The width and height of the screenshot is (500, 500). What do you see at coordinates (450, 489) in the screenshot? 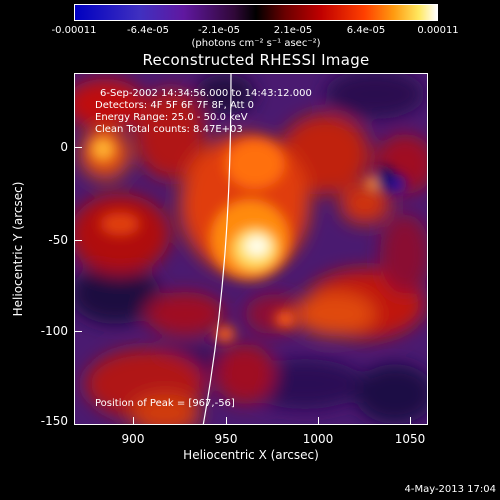
I see `date-stamp: 4-May-2013 17:04` at bounding box center [450, 489].